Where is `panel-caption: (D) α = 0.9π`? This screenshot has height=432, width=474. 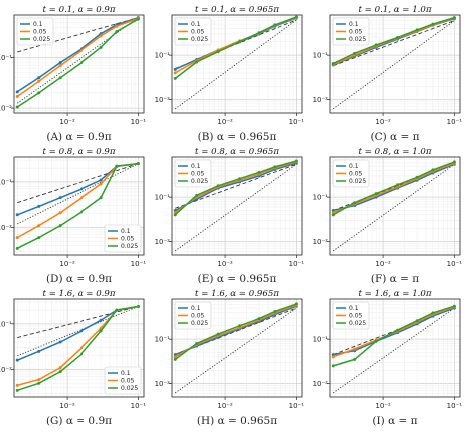
panel-caption: (D) α = 0.9π is located at coordinates (79, 279).